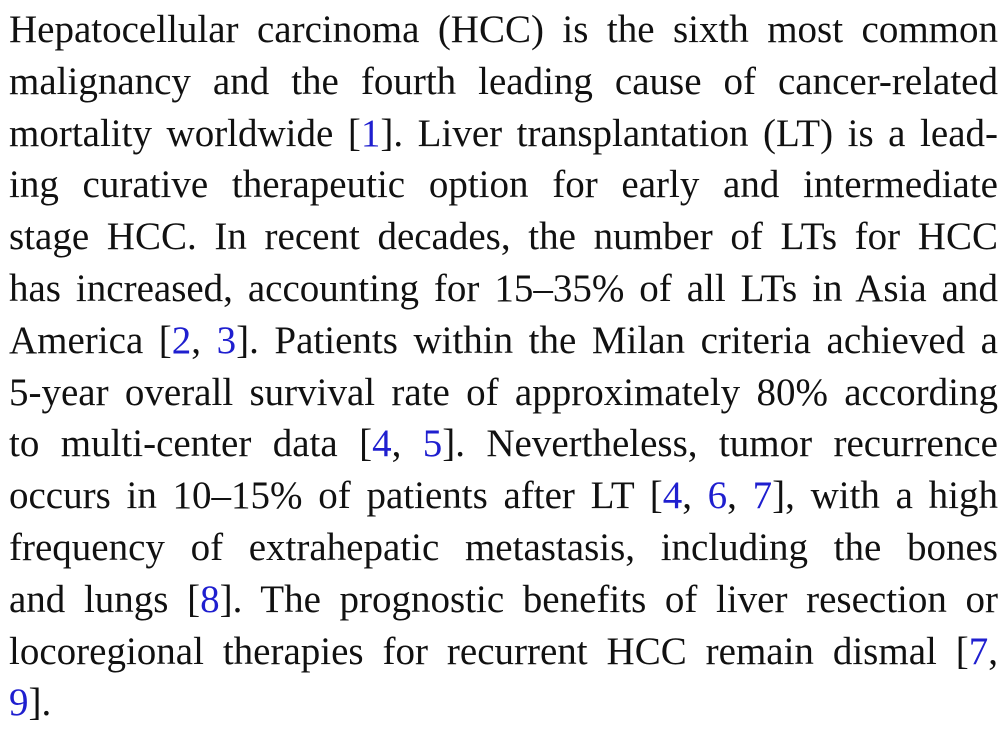 The width and height of the screenshot is (1007, 737). What do you see at coordinates (226, 340) in the screenshot?
I see `citation-link: 3` at bounding box center [226, 340].